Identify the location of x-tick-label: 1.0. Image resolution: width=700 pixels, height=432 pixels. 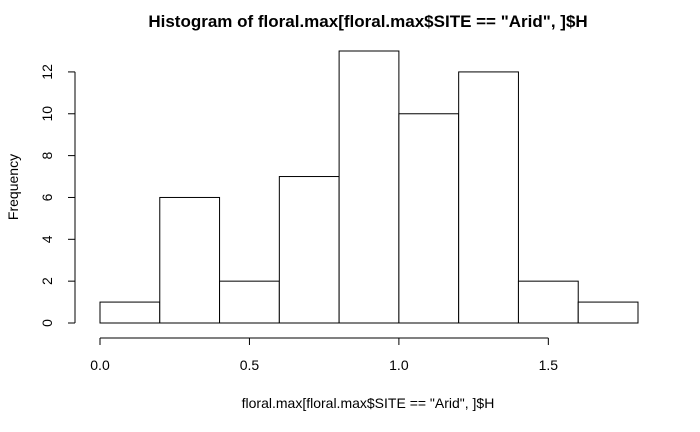
(399, 365).